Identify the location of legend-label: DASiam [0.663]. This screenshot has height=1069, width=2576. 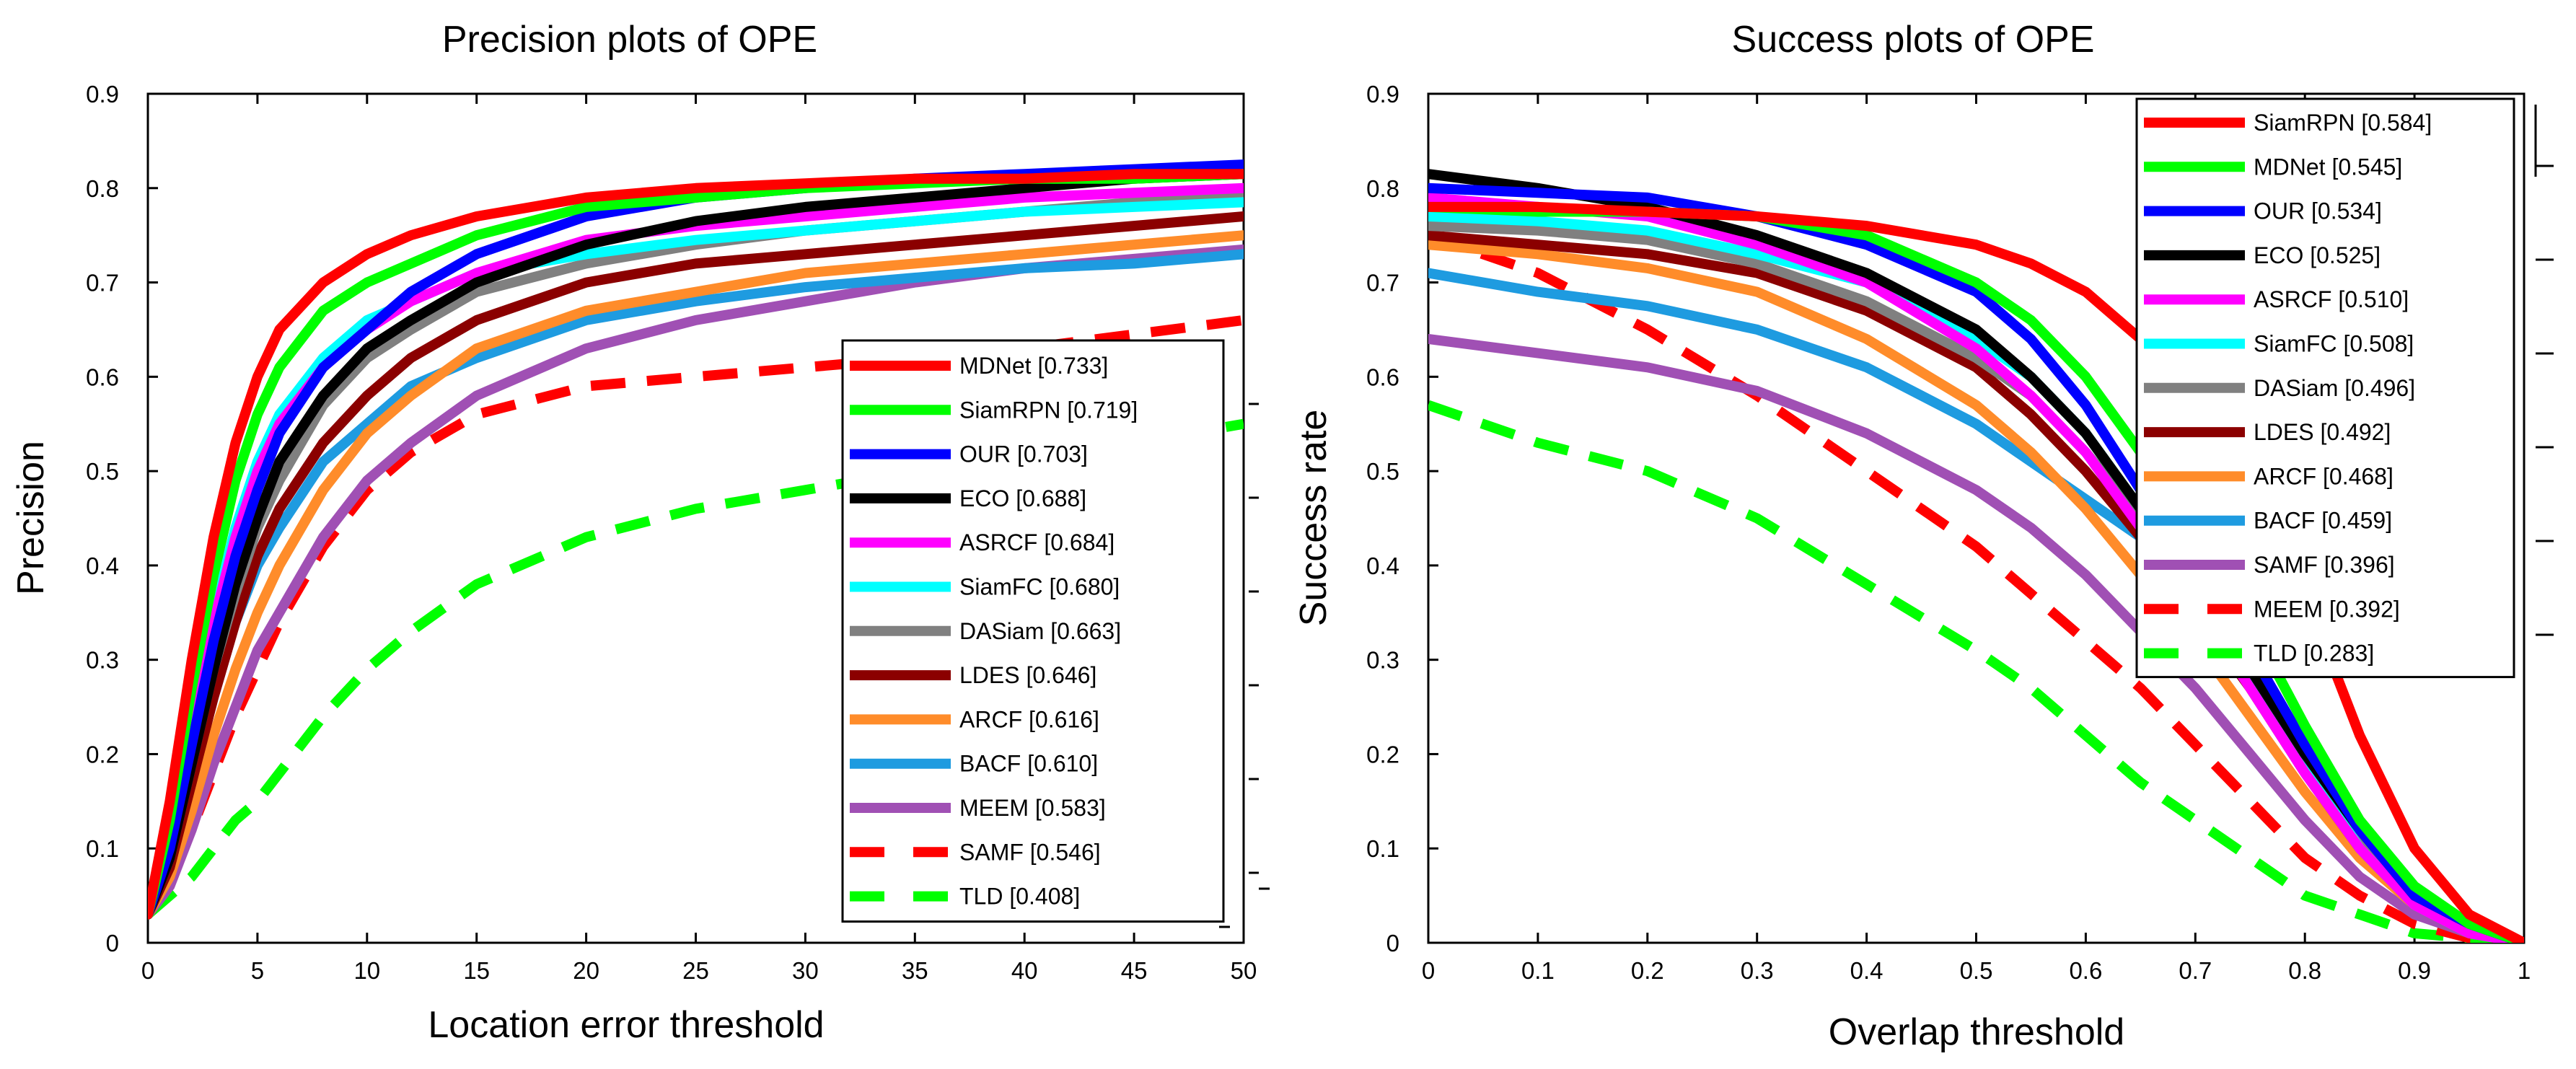
(1040, 631).